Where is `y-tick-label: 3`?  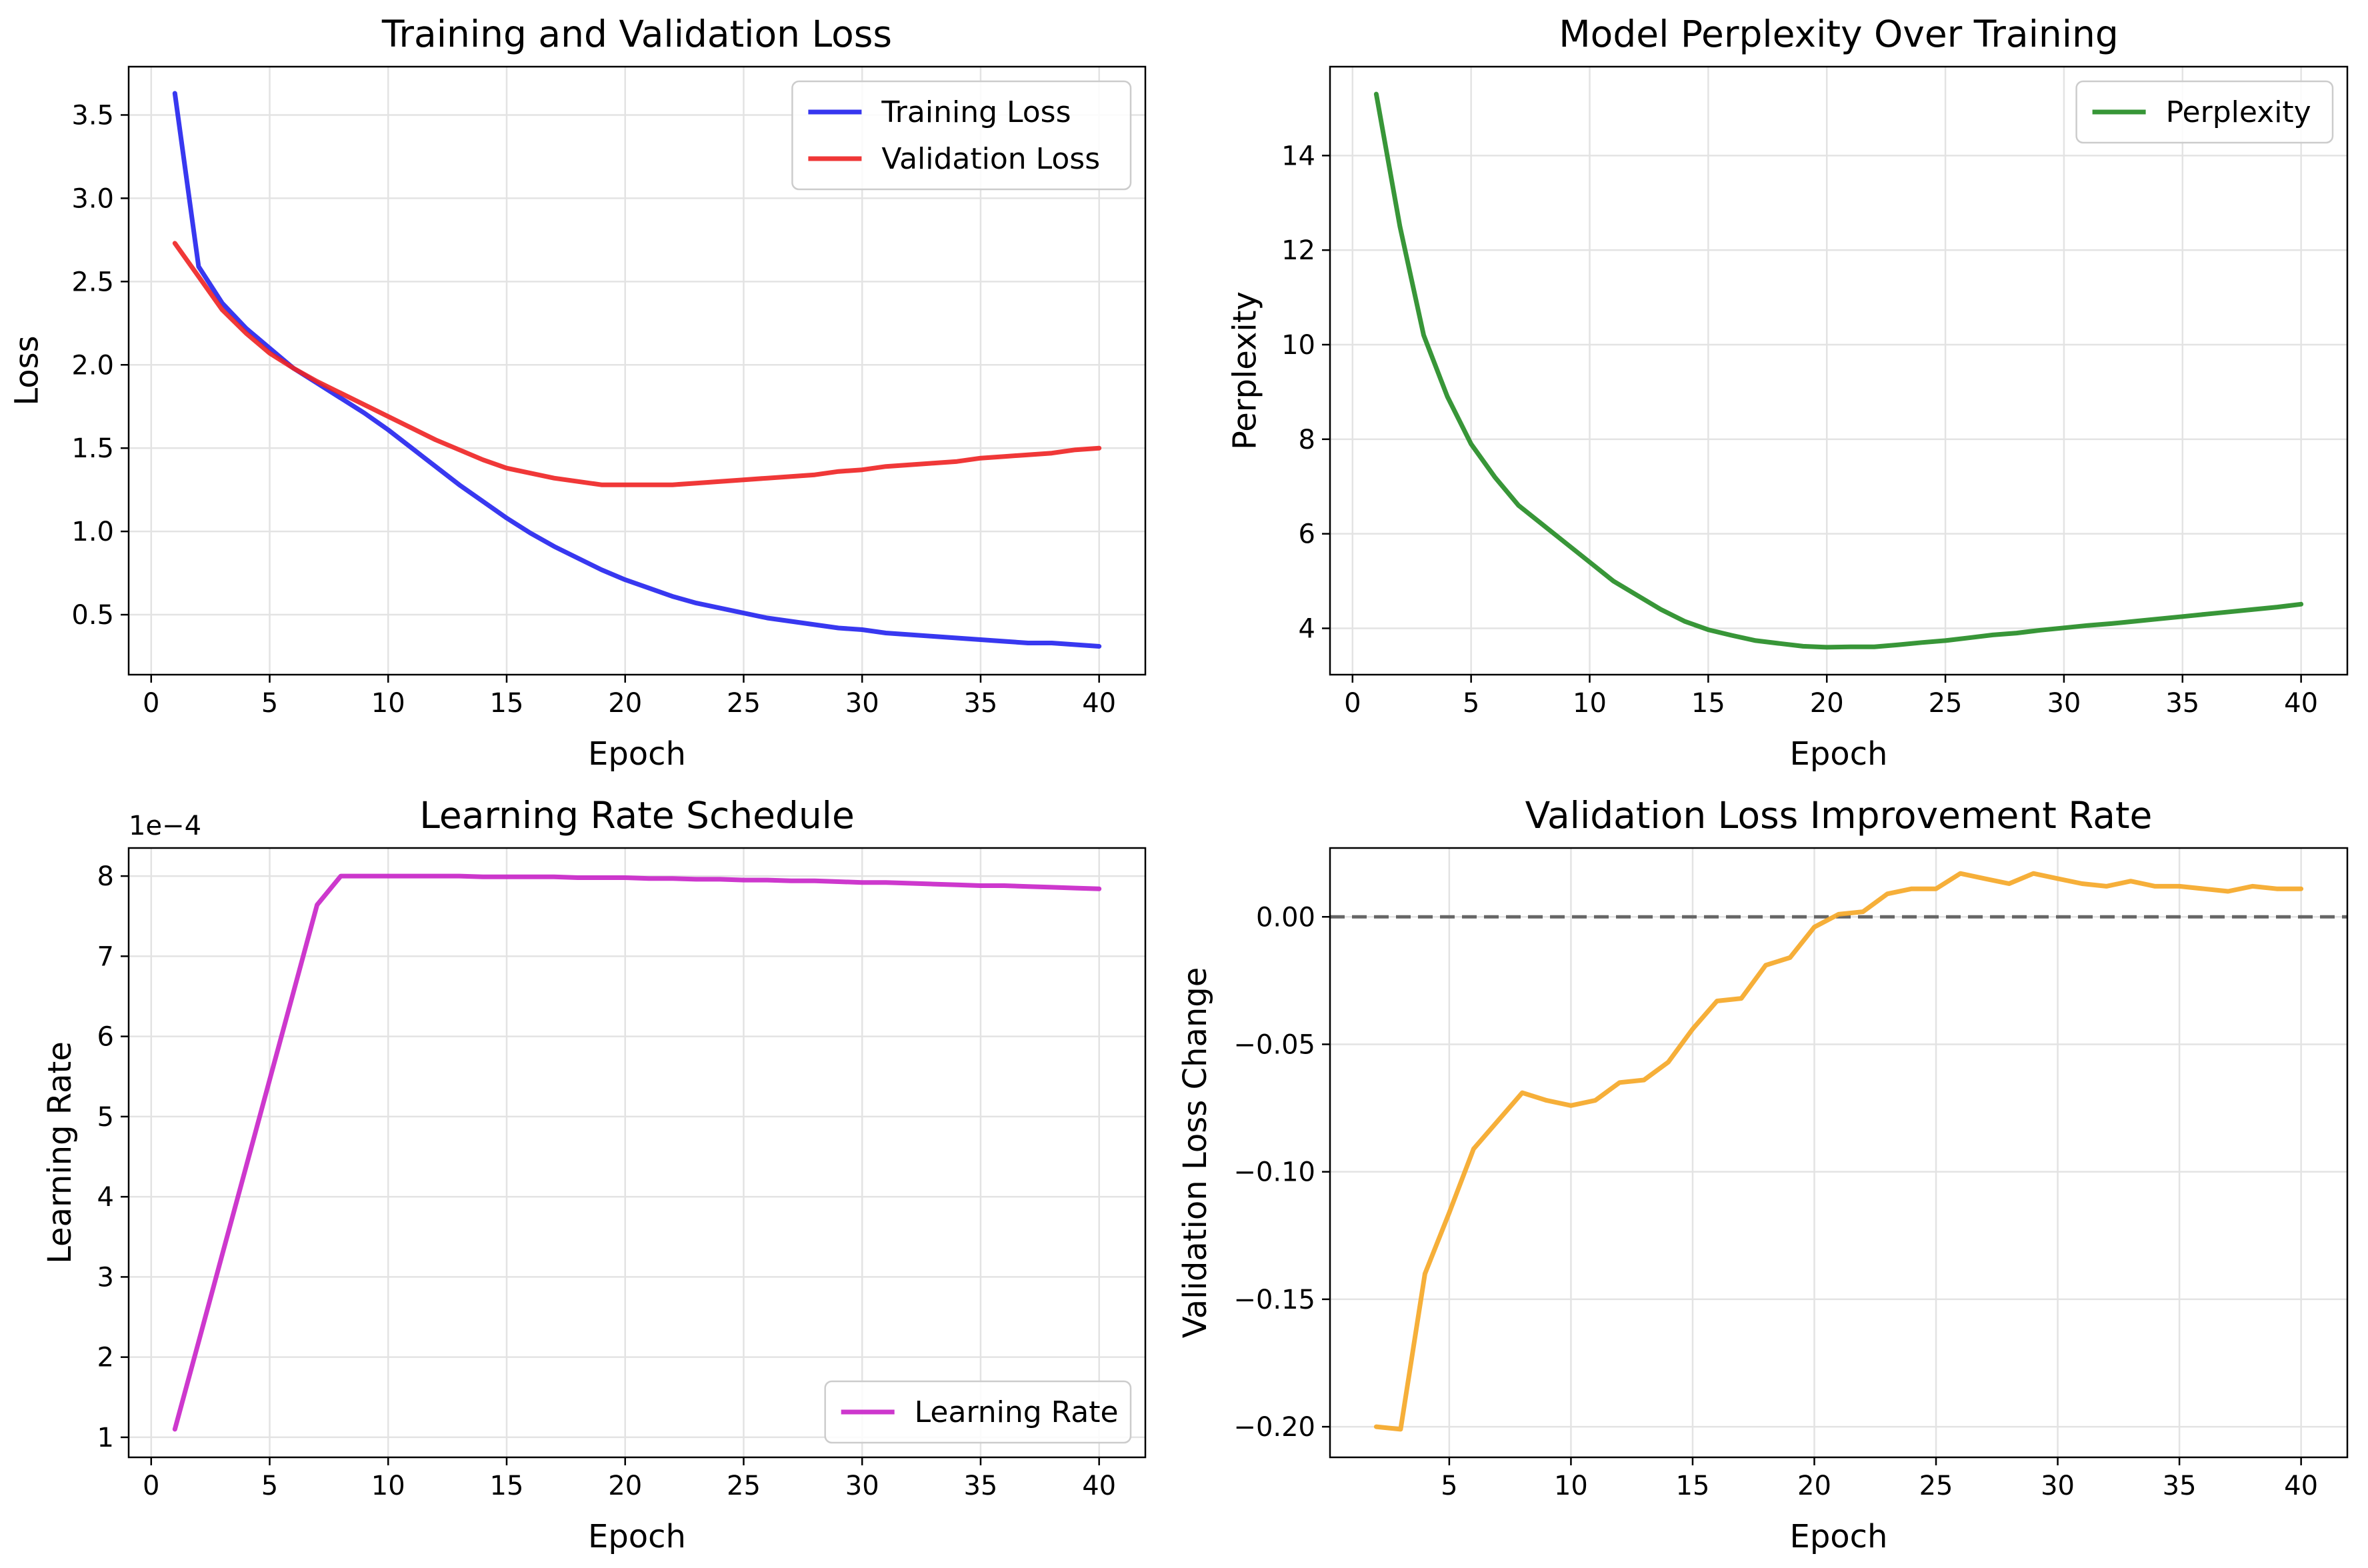 y-tick-label: 3 is located at coordinates (105, 1277).